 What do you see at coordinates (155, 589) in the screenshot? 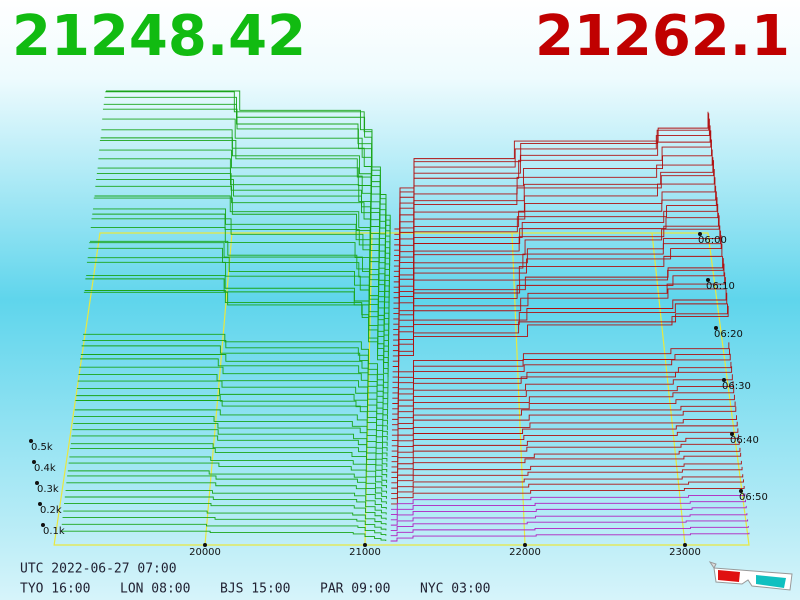
I see `clock-label: LON 08:00` at bounding box center [155, 589].